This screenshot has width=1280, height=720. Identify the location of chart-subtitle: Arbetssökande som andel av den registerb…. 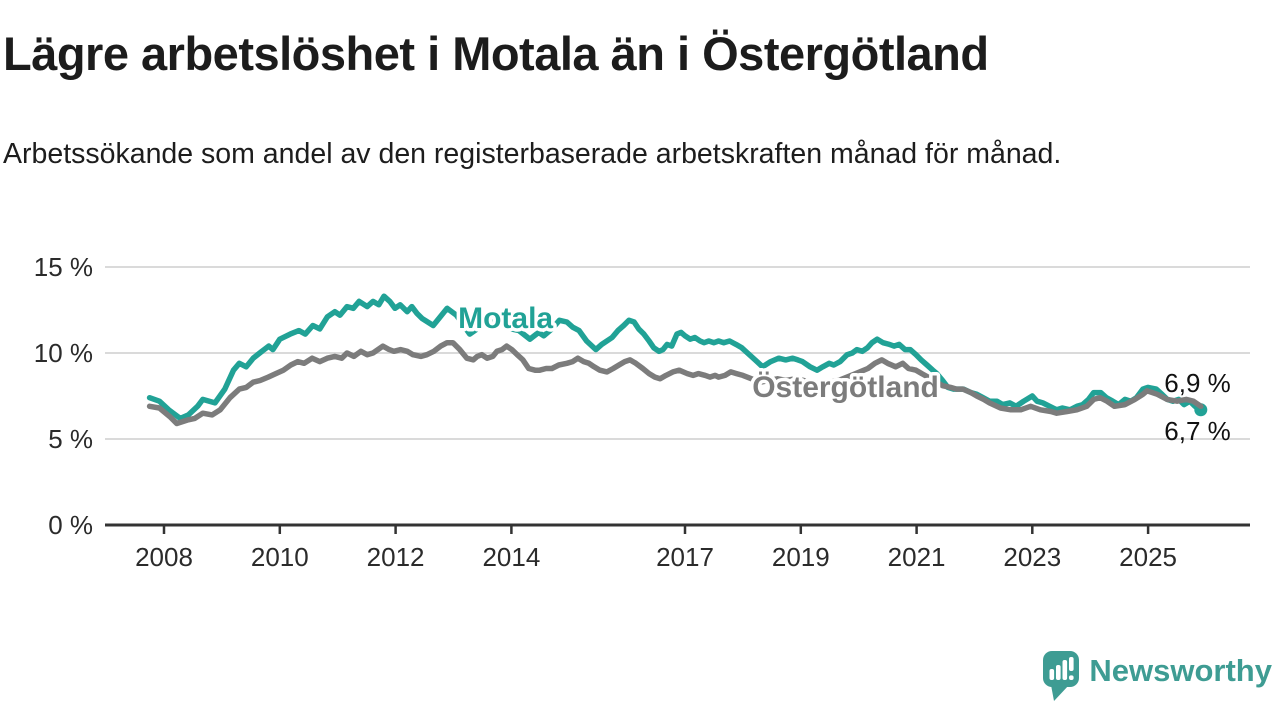
(532, 154).